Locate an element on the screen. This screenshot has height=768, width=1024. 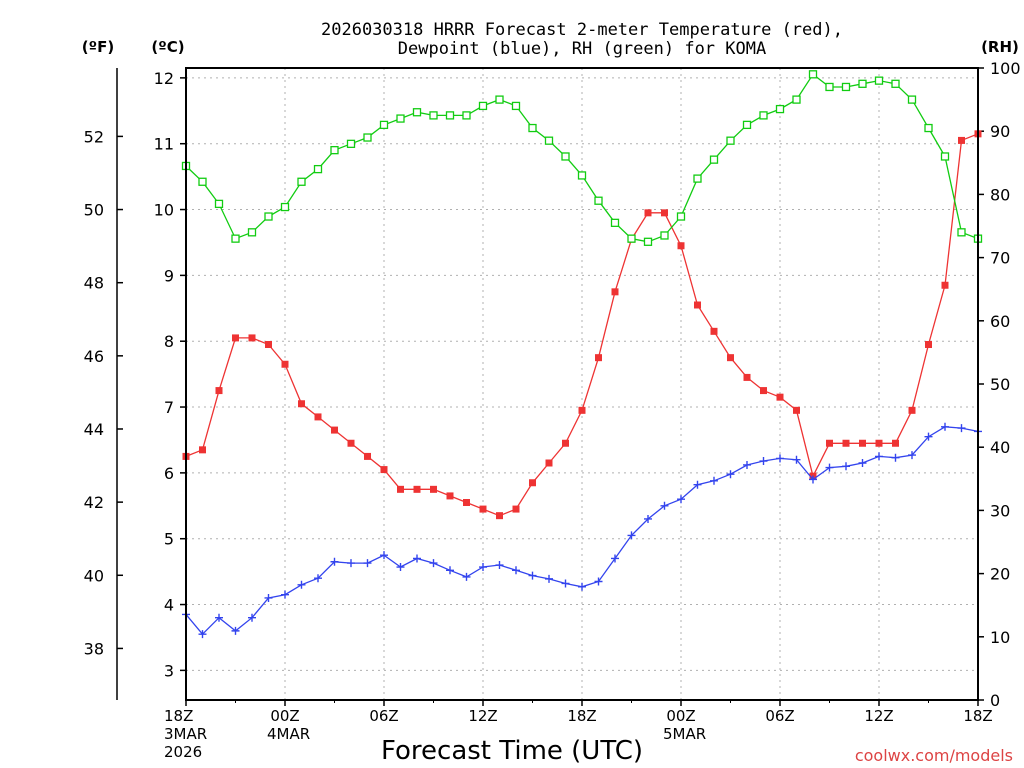
rh-tick-label: 50 is located at coordinates (1000, 384).